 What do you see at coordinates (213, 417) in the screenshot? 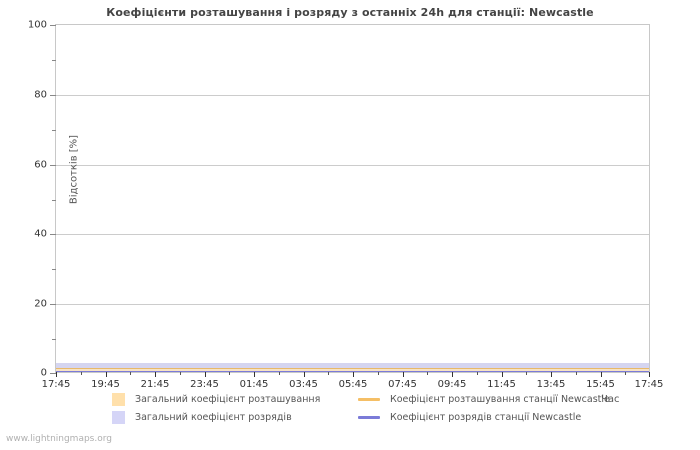
I see `legend-label-total-discharge-rate: Загальний коефіцієнт розрядів` at bounding box center [213, 417].